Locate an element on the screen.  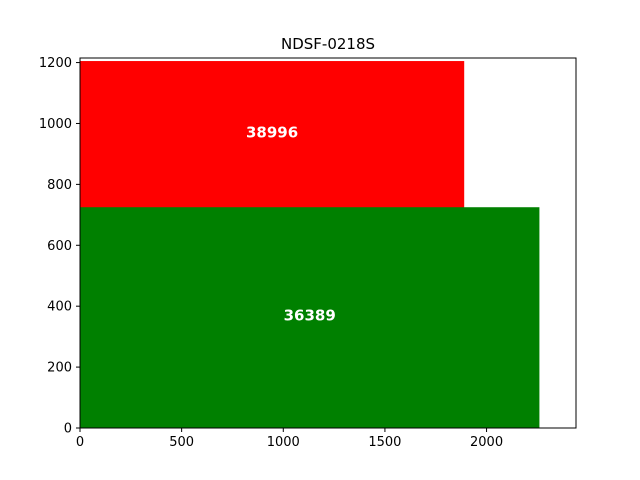
x-tick-label-0: 0 is located at coordinates (80, 442).